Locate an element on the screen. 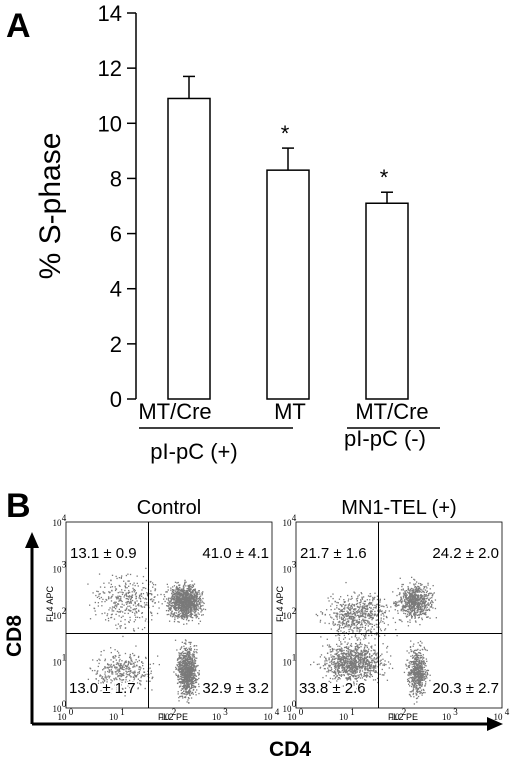 Image resolution: width=520 pixels, height=762 pixels. x-tick-exponent: 2 is located at coordinates (174, 712).